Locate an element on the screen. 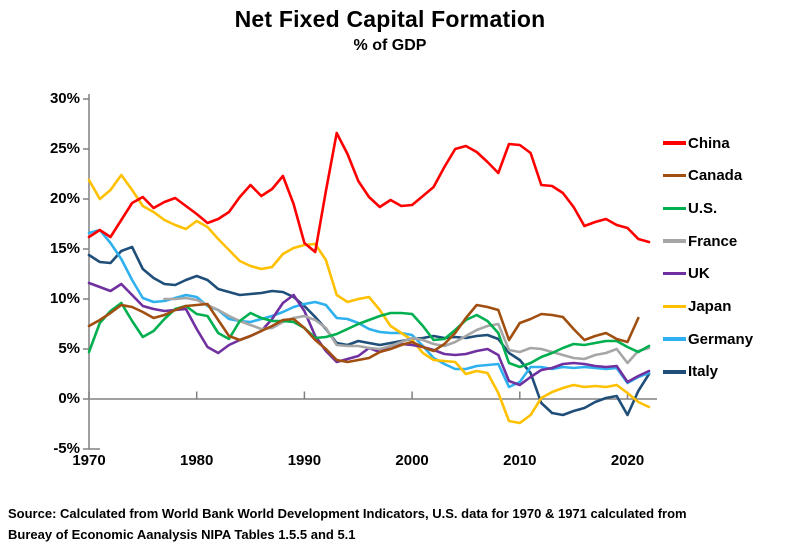 The width and height of the screenshot is (796, 552). legend-item-France: France is located at coordinates (700, 241).